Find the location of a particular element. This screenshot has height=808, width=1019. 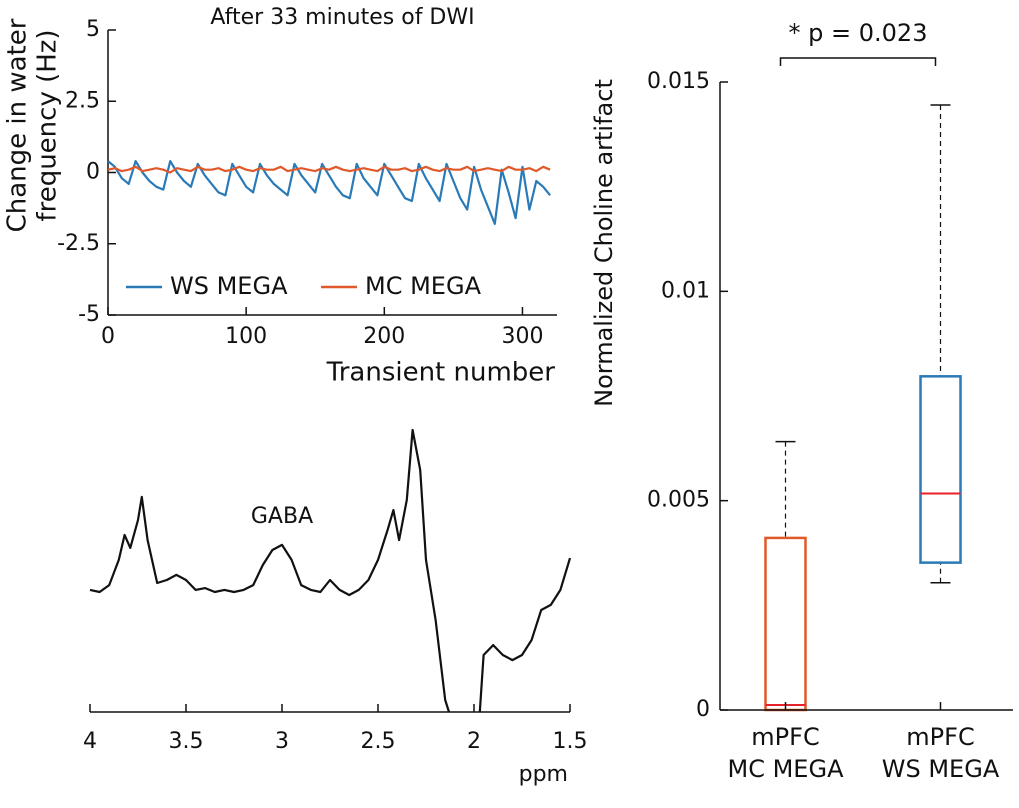

y-axis-label: frequency (Hz) is located at coordinates (48, 125).